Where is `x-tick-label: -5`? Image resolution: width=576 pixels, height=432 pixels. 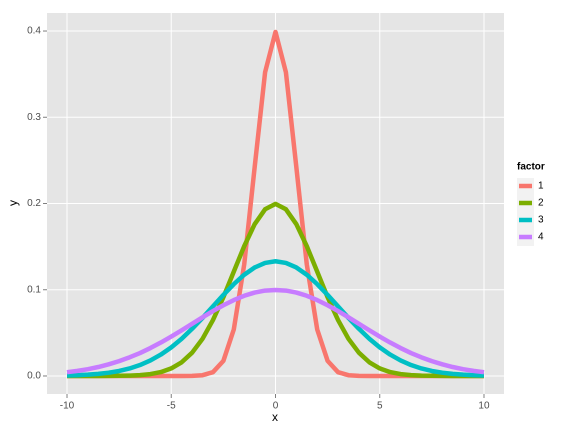
x-tick-label: -5 is located at coordinates (171, 406).